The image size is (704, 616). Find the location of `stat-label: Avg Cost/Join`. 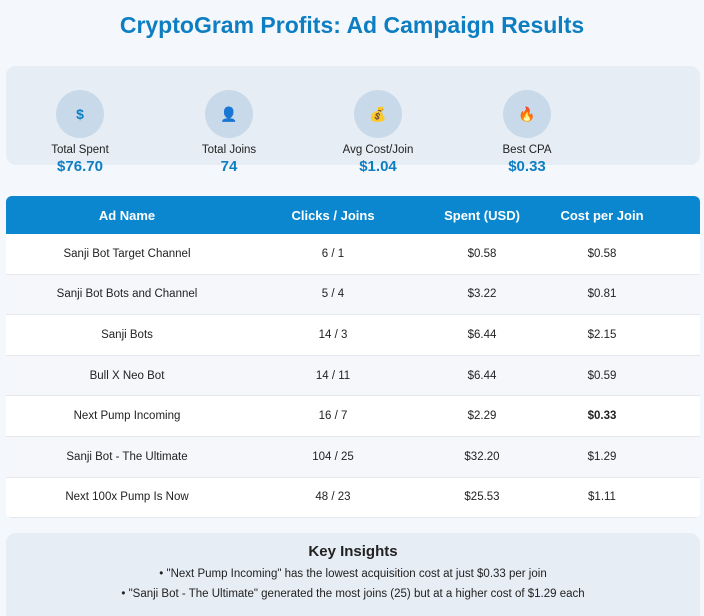

stat-label: Avg Cost/Join is located at coordinates (378, 150).